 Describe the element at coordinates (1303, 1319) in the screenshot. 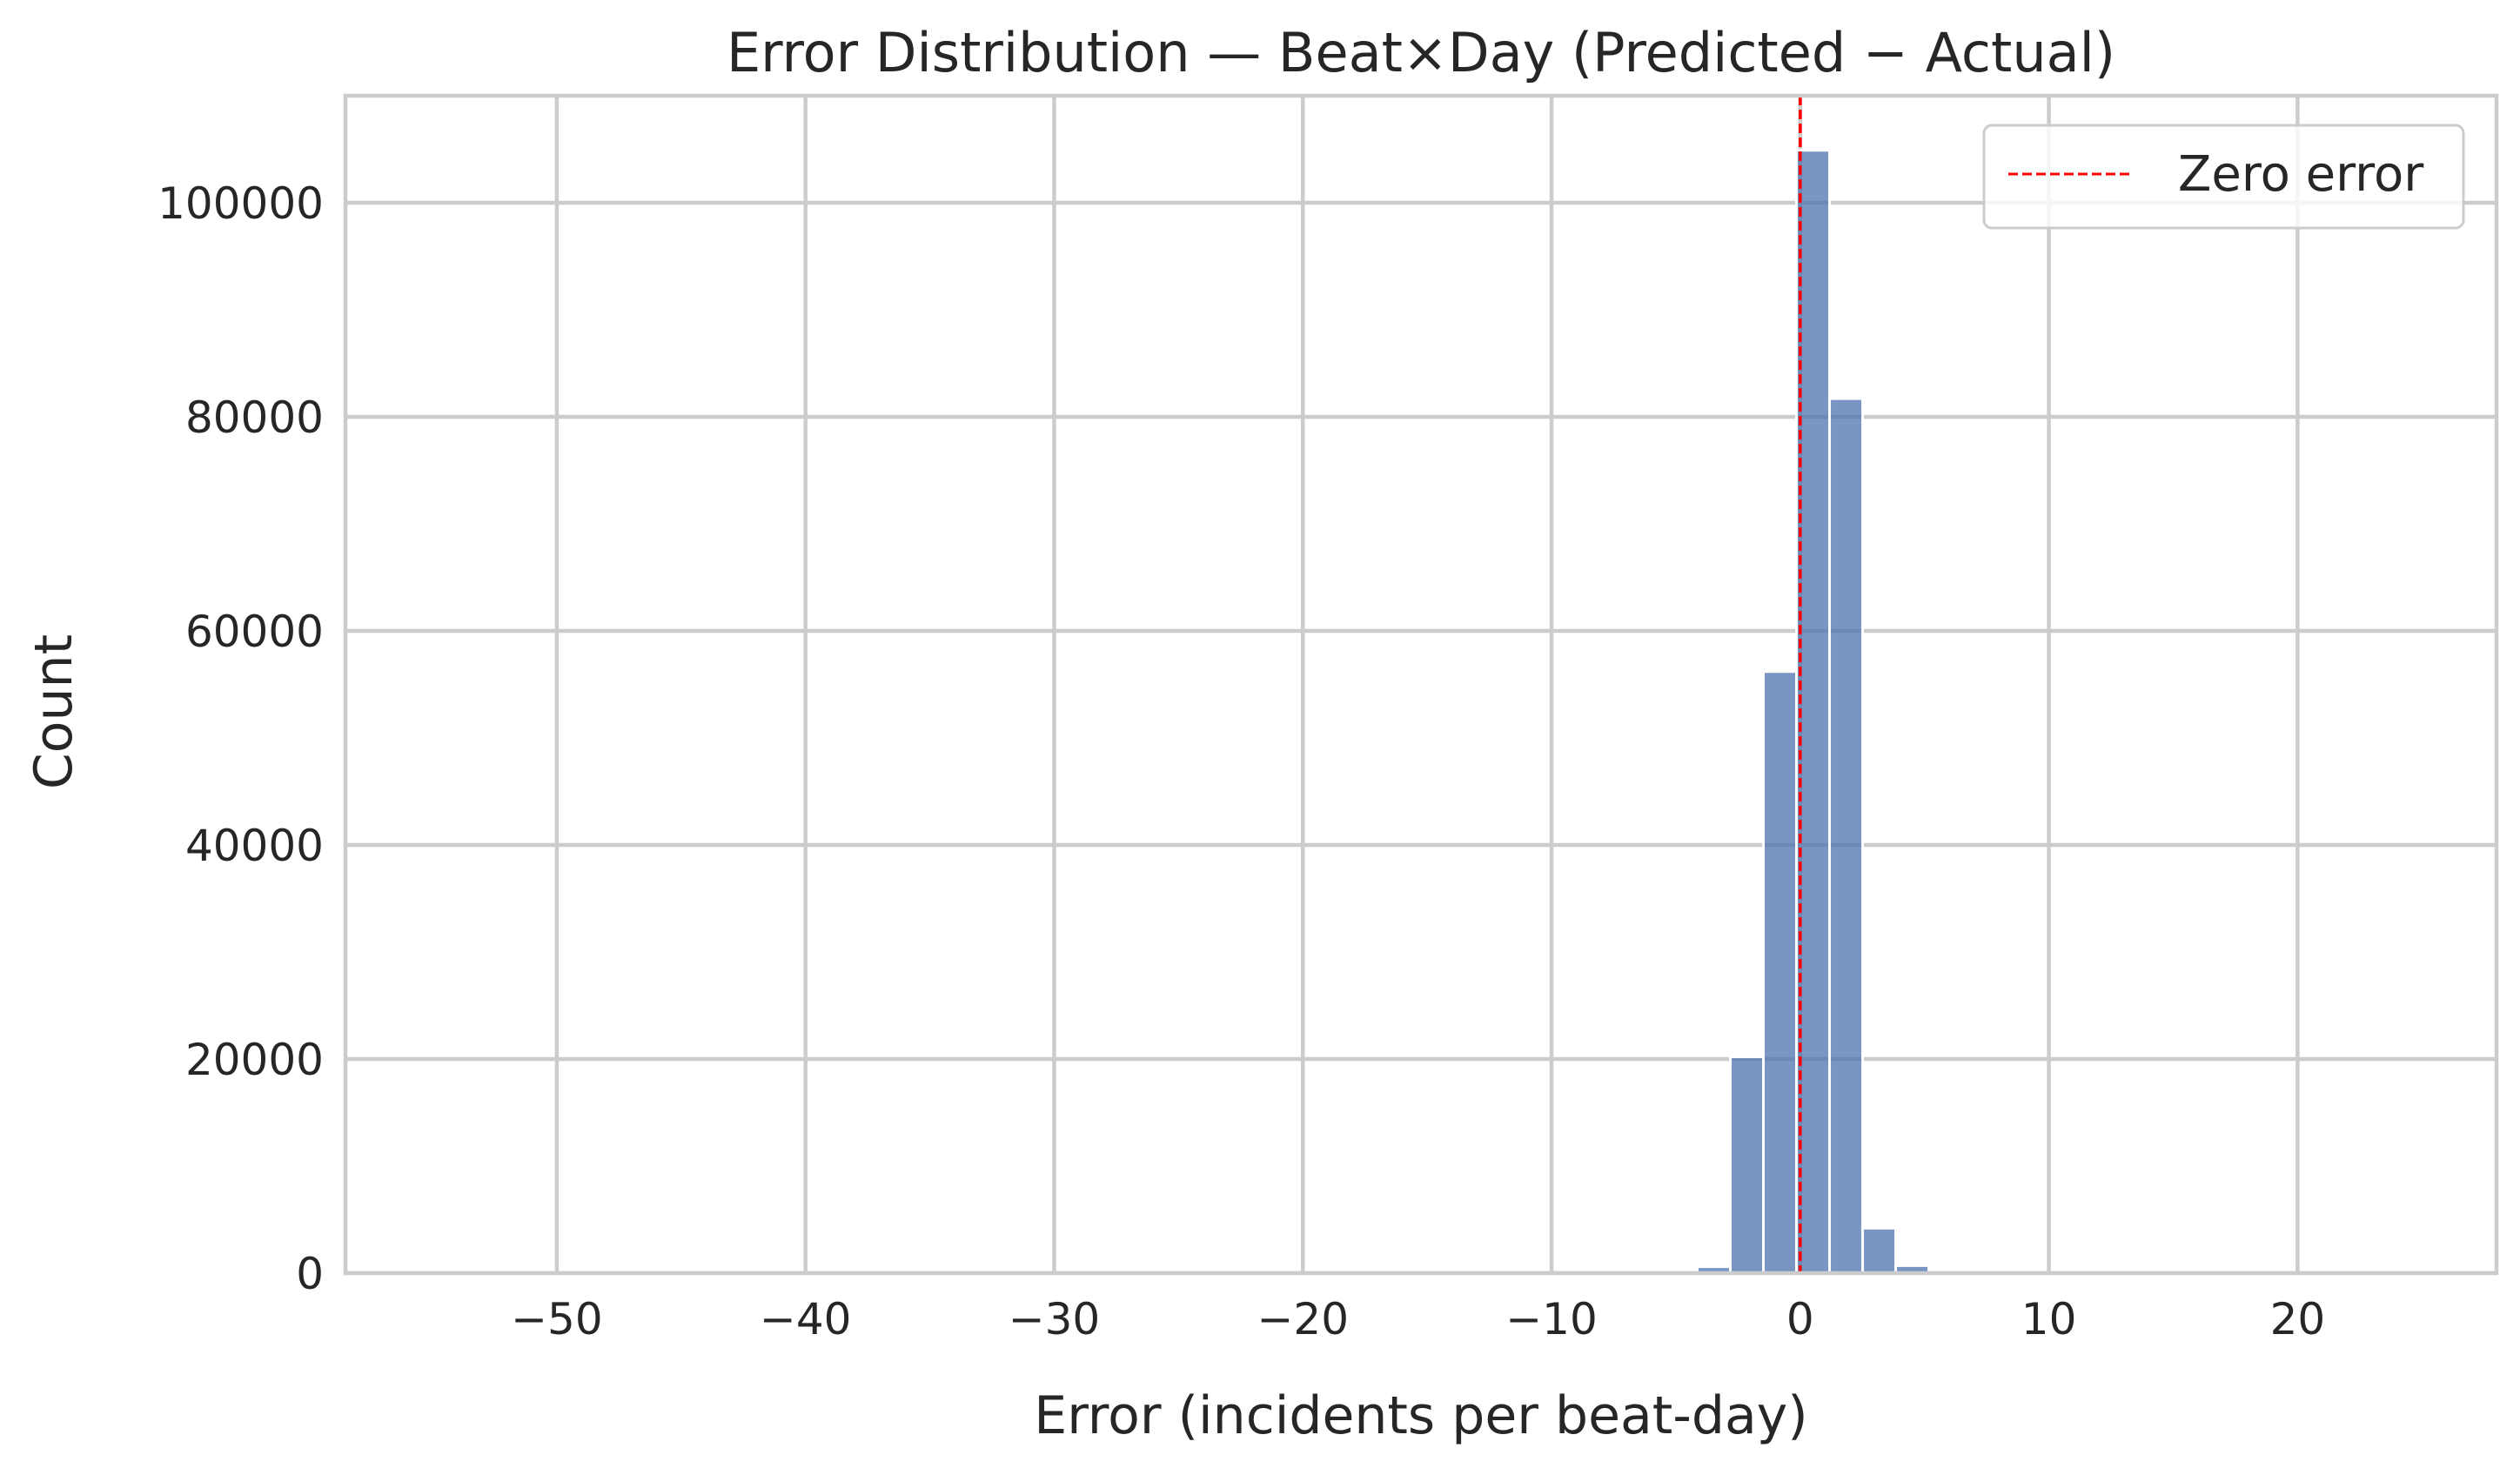

I see `x-tick-label: −20` at that location.